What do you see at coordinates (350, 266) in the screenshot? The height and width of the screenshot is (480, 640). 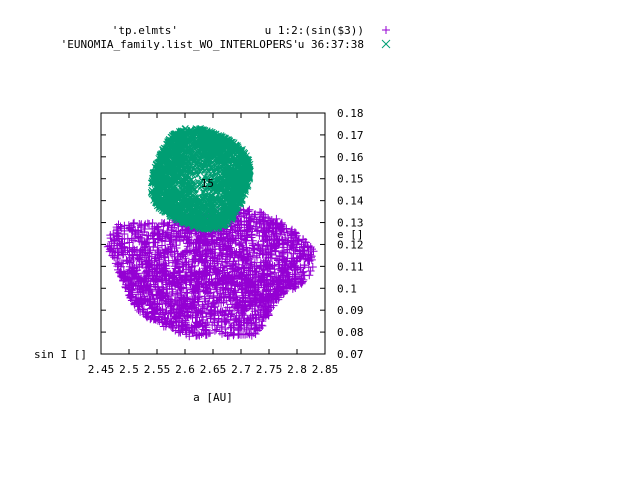 I see `y-tick-label: 0.11` at bounding box center [350, 266].